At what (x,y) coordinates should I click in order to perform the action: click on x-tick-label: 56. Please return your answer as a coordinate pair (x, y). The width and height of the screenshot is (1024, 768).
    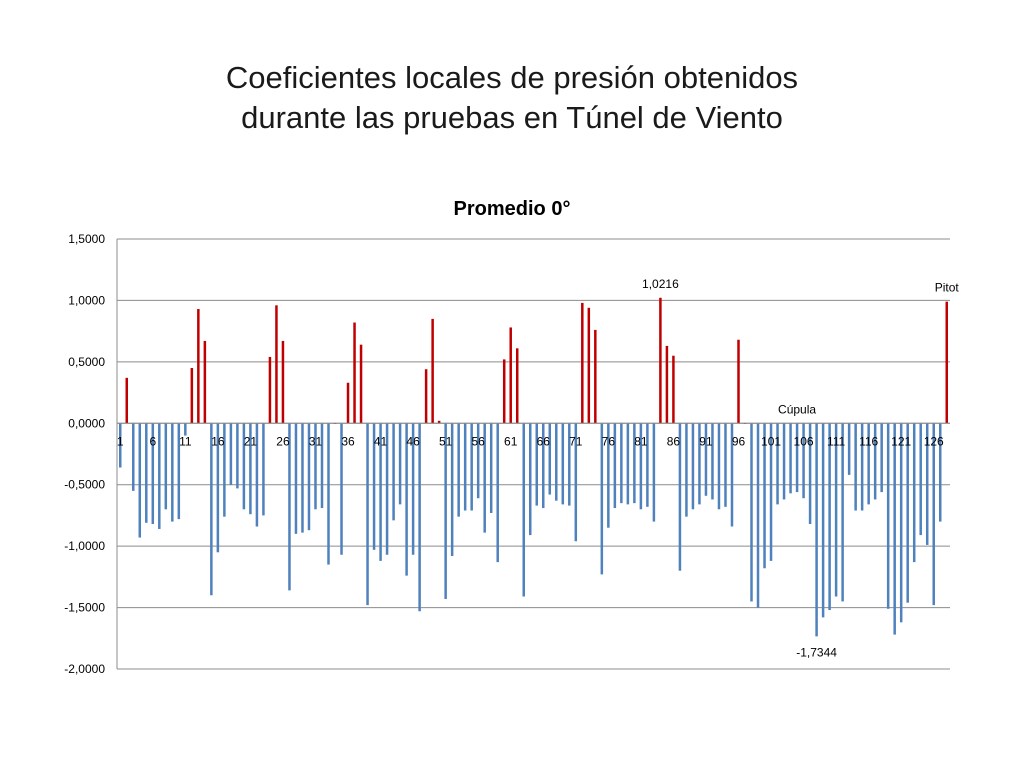
    Looking at the image, I should click on (479, 441).